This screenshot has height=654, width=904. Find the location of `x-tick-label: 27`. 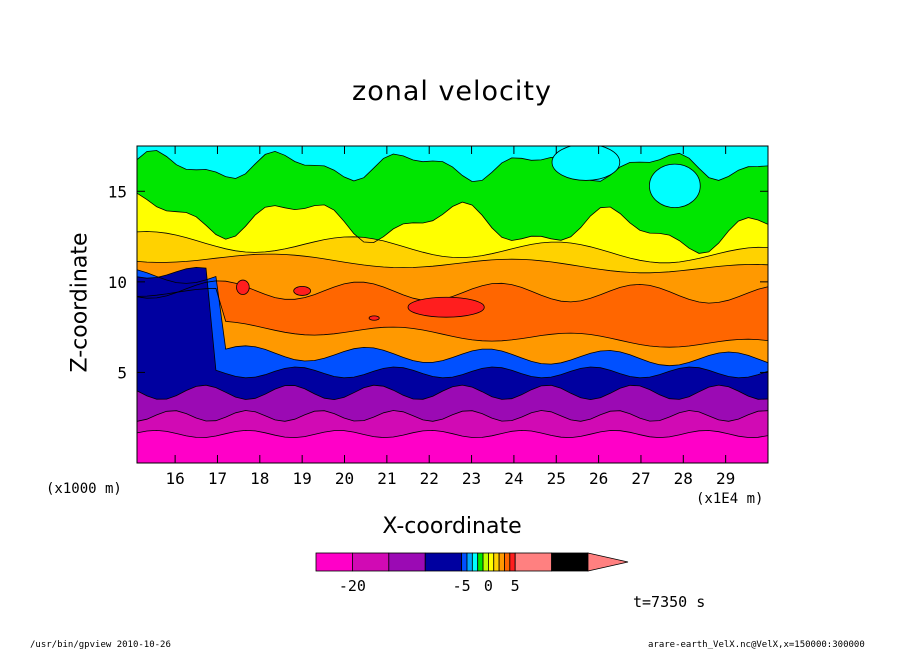

x-tick-label: 27 is located at coordinates (640, 478).